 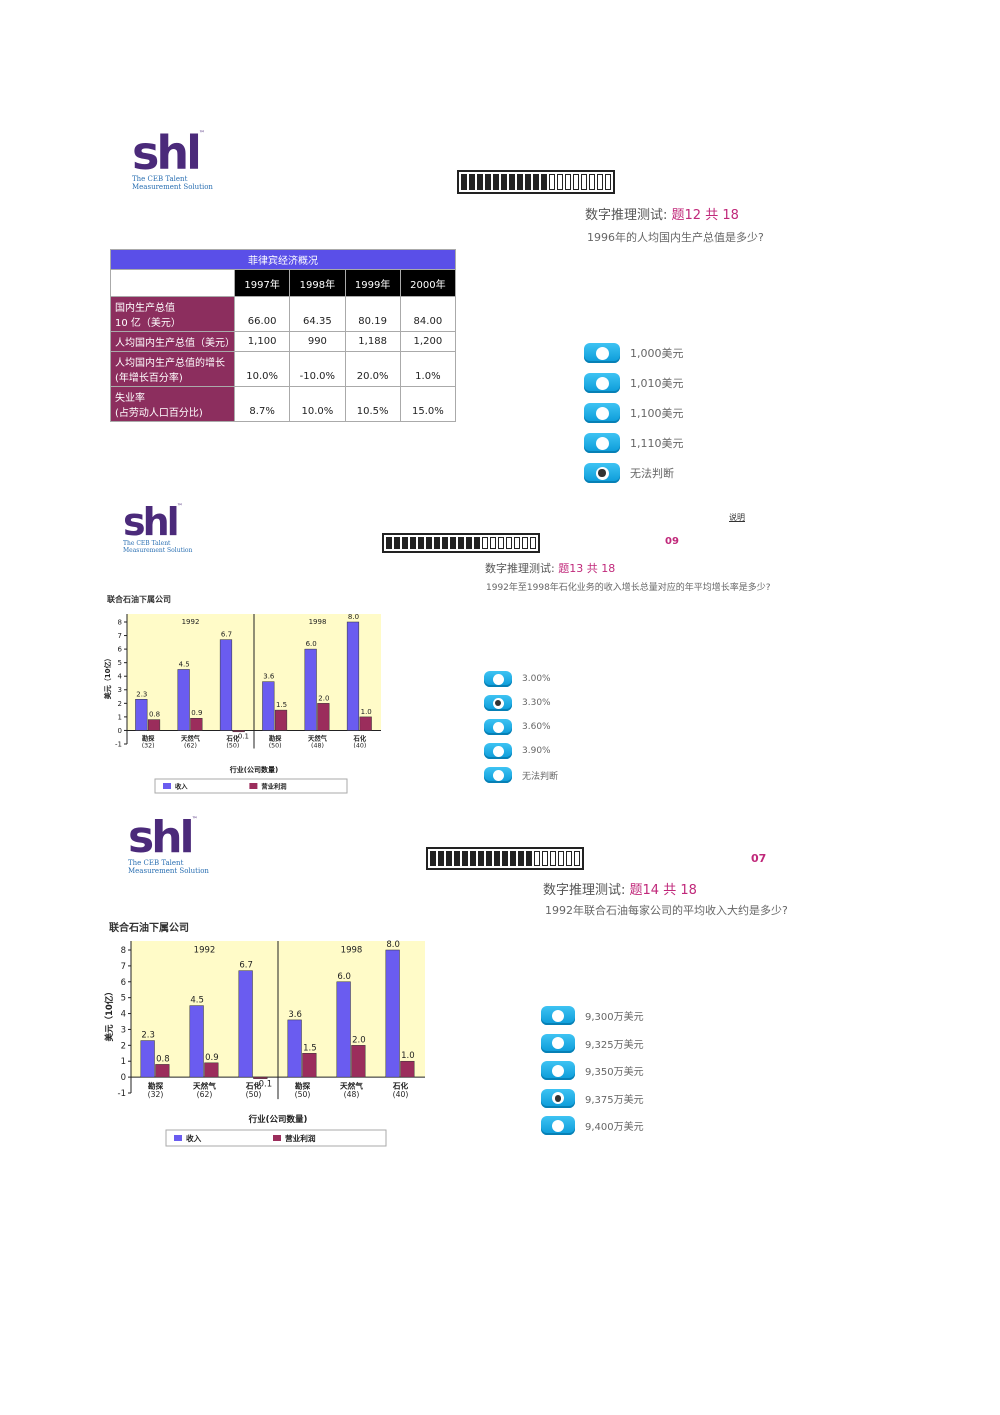 What do you see at coordinates (592, 1071) in the screenshot?
I see `answer-option: 9,350万美元` at bounding box center [592, 1071].